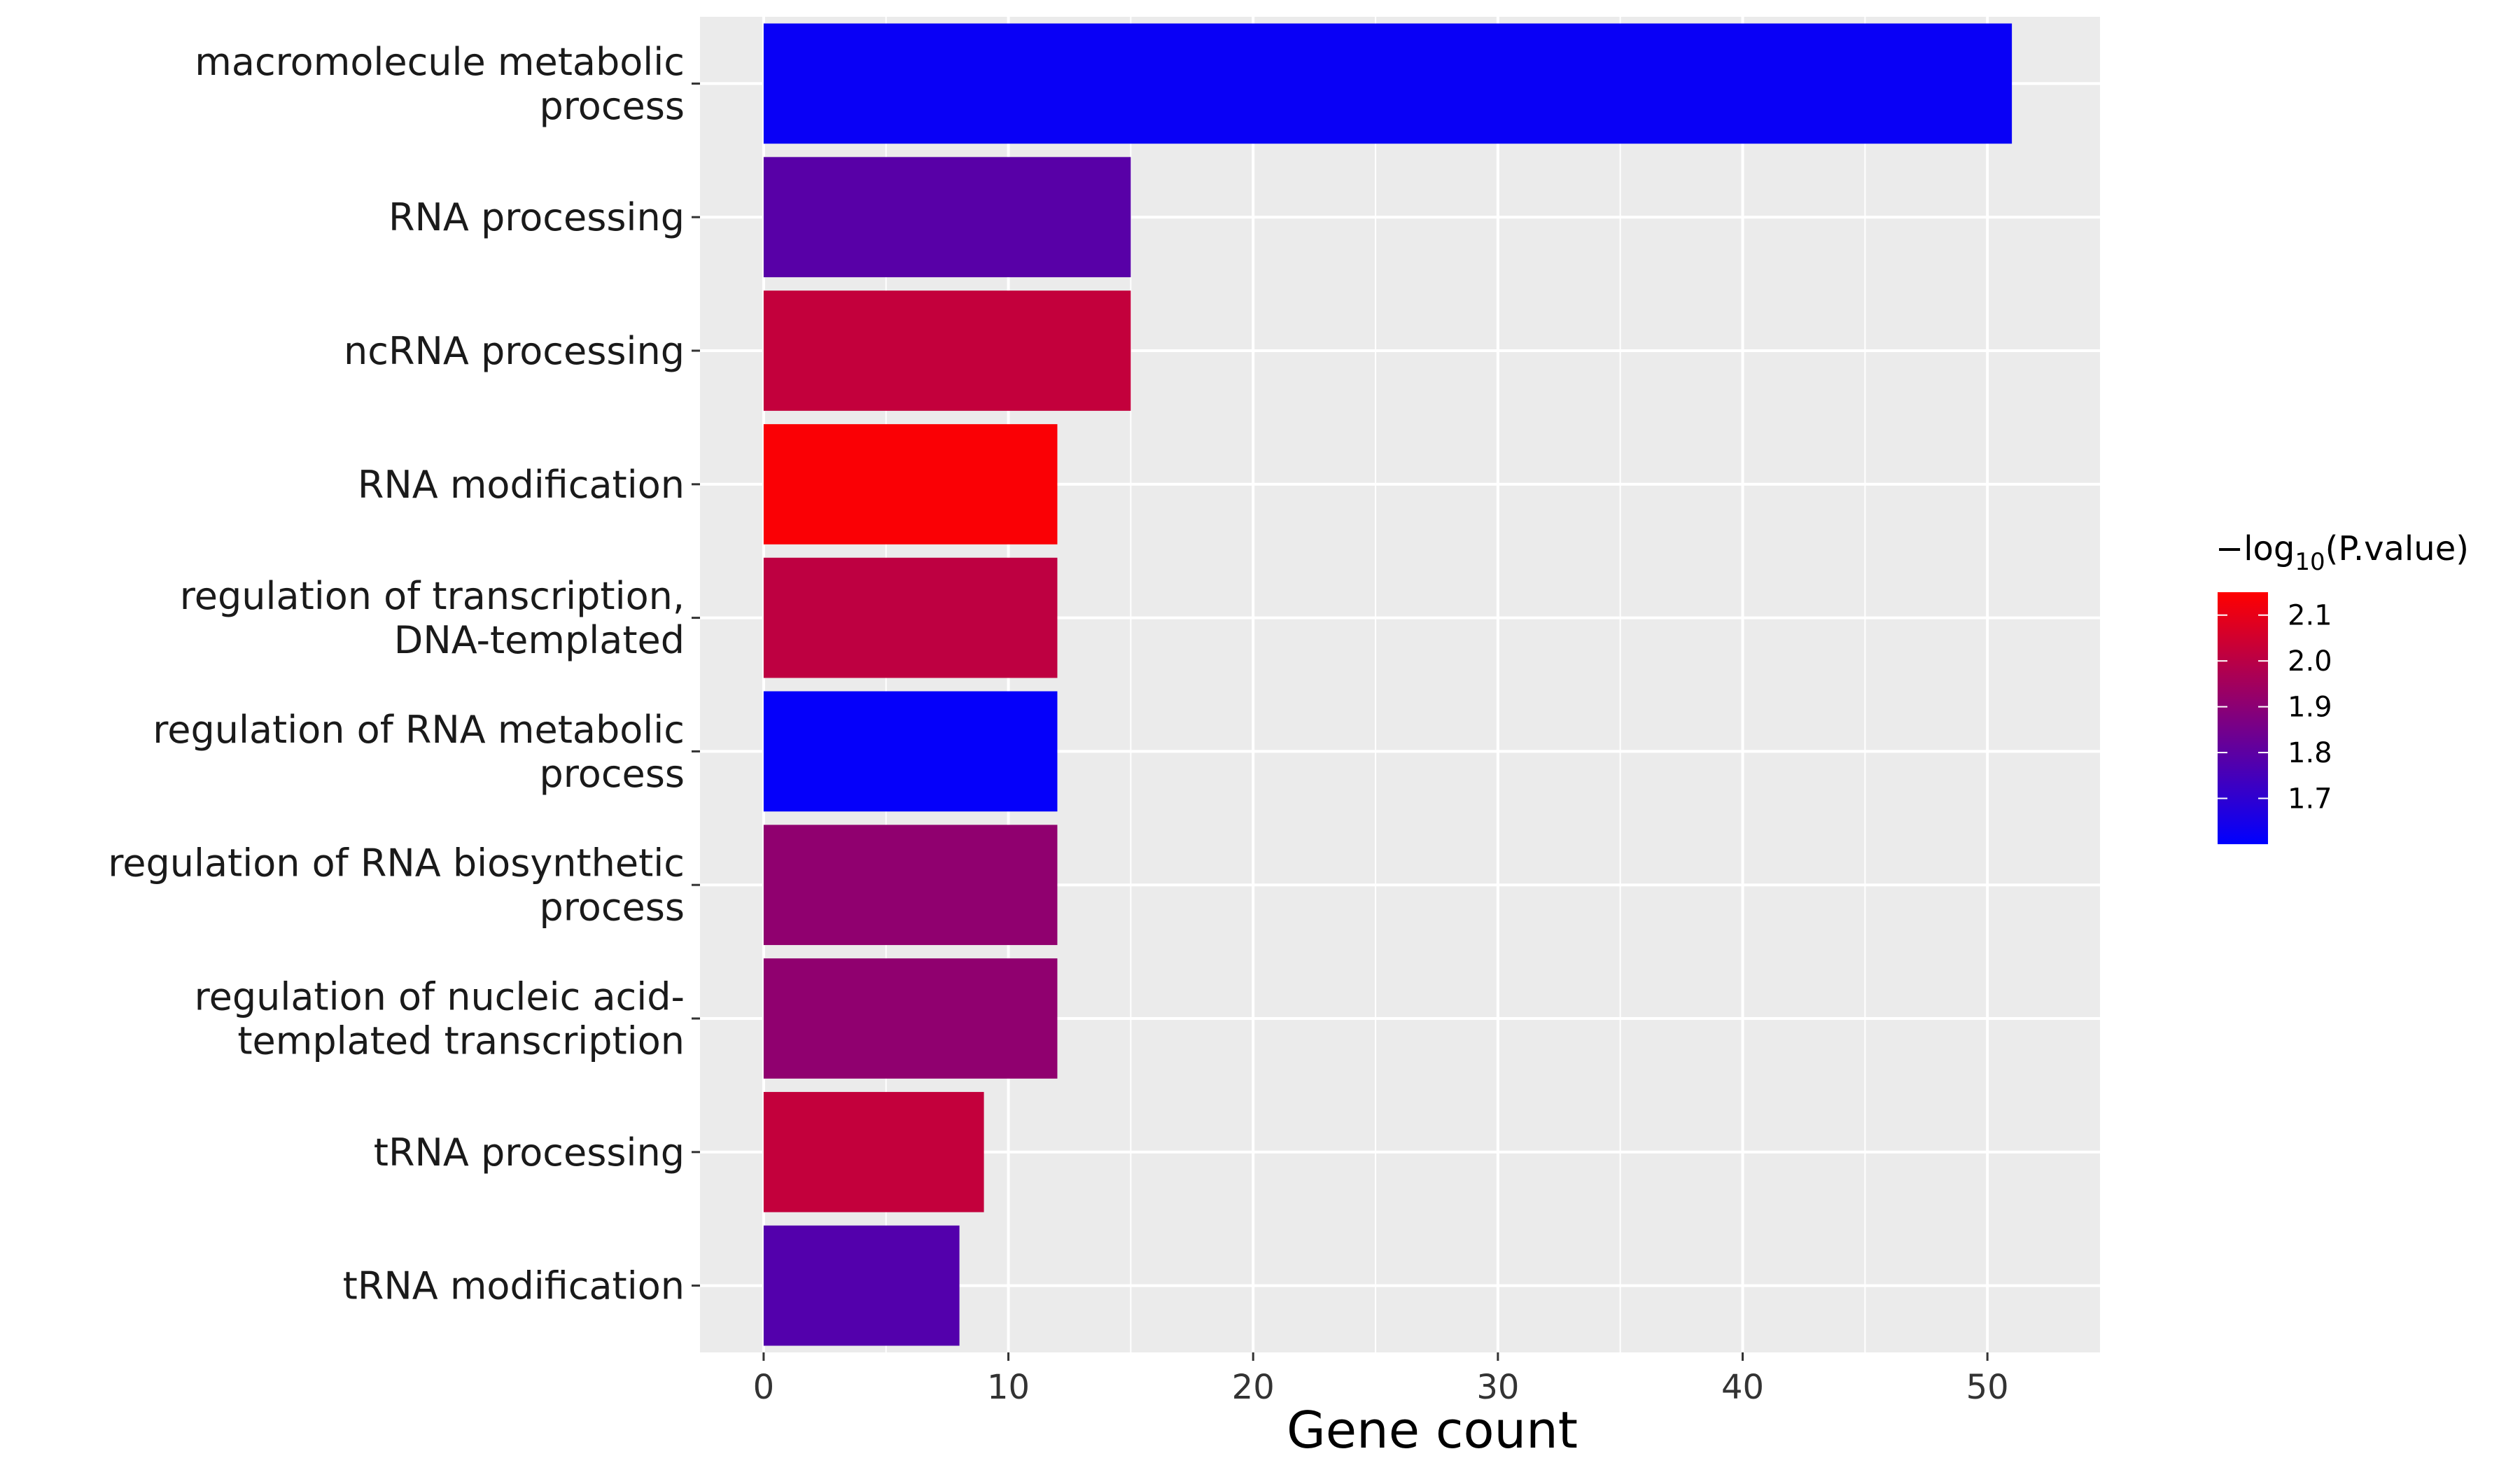  Describe the element at coordinates (1432, 1430) in the screenshot. I see `x-axis-title: Gene count` at that location.